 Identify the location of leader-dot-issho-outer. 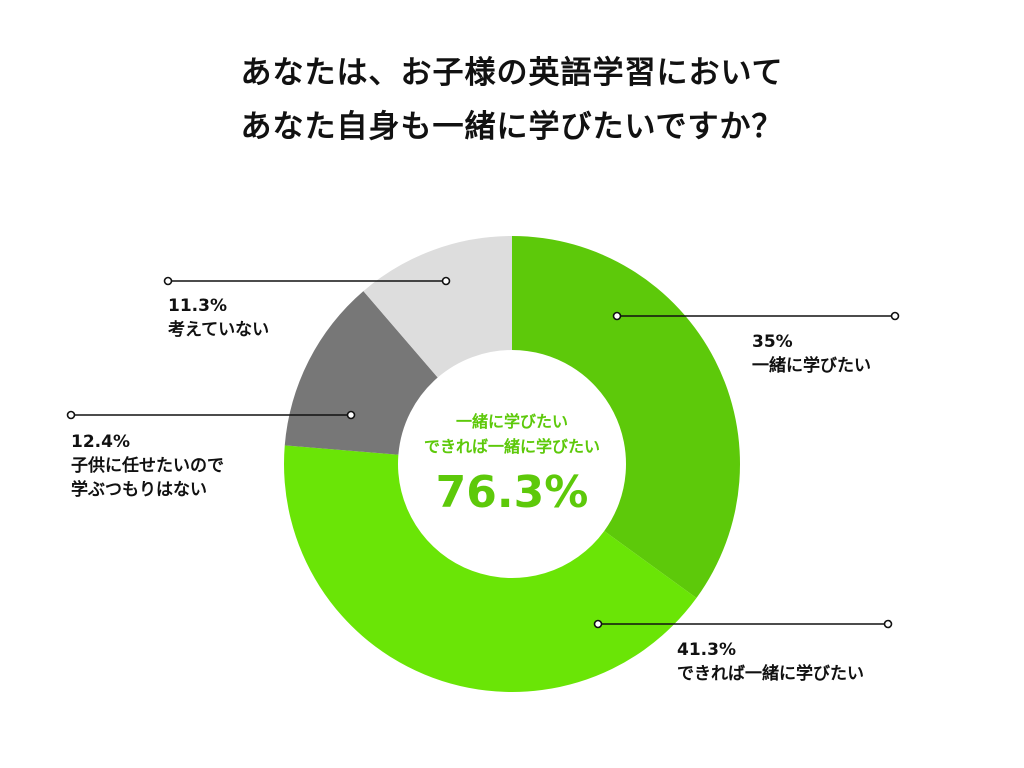
(895, 316).